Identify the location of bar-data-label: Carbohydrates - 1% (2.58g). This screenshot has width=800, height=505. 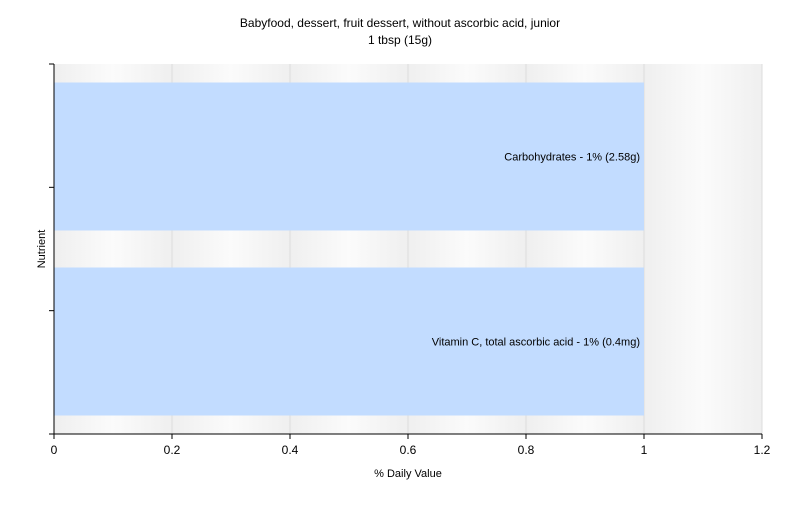
(572, 158).